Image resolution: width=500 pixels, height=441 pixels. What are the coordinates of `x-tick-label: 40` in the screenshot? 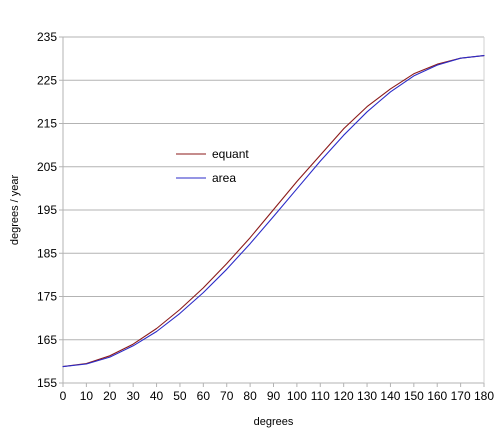 It's located at (157, 396).